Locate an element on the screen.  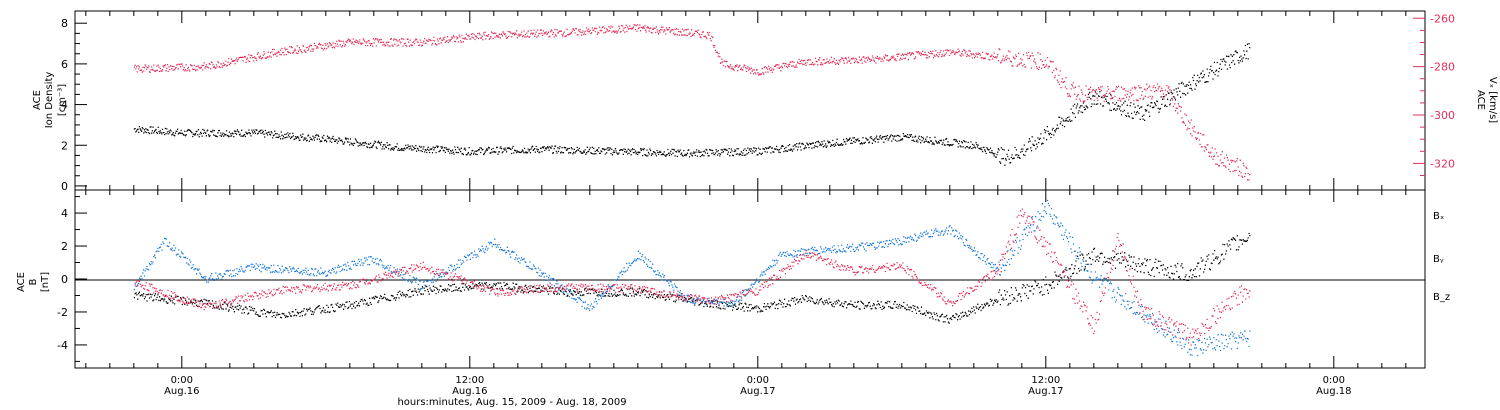
density-tick-label: 8 is located at coordinates (64, 23).